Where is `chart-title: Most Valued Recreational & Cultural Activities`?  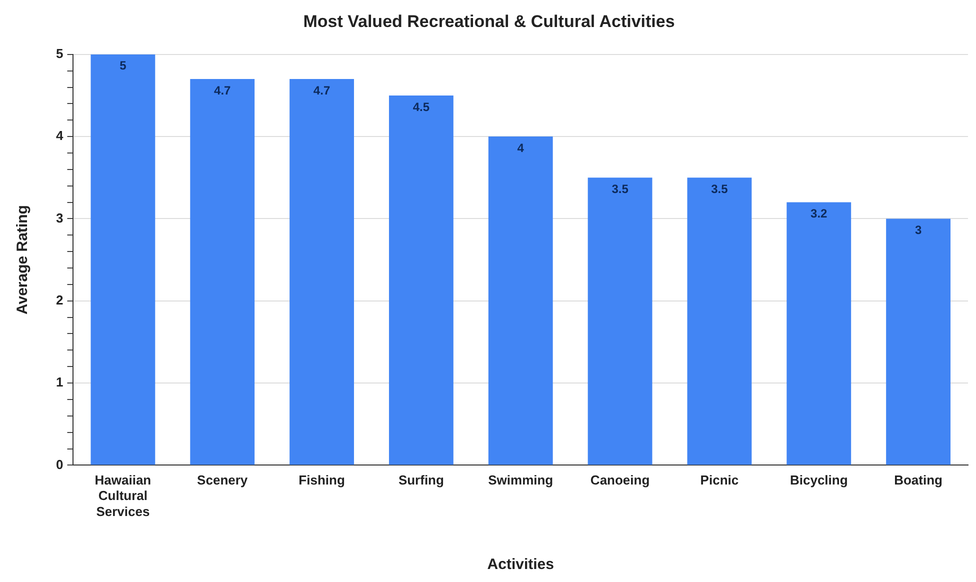 chart-title: Most Valued Recreational & Cultural Activities is located at coordinates (489, 21).